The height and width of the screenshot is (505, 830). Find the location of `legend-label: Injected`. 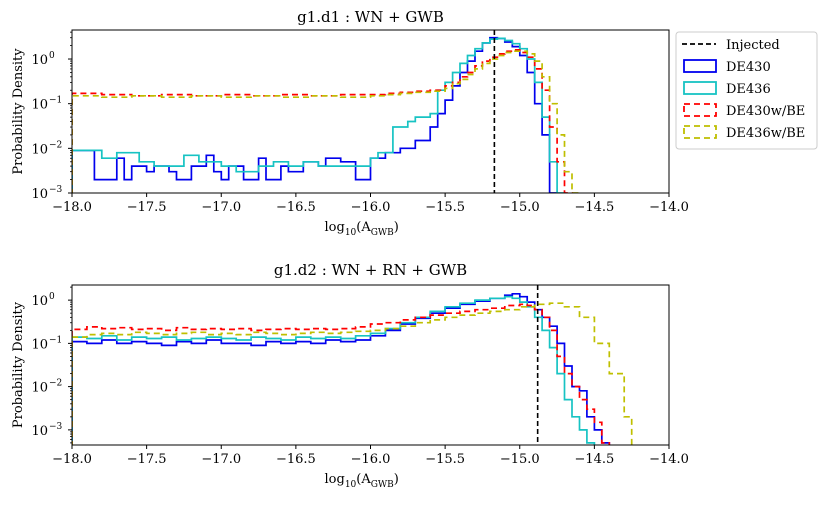

legend-label: Injected is located at coordinates (753, 45).